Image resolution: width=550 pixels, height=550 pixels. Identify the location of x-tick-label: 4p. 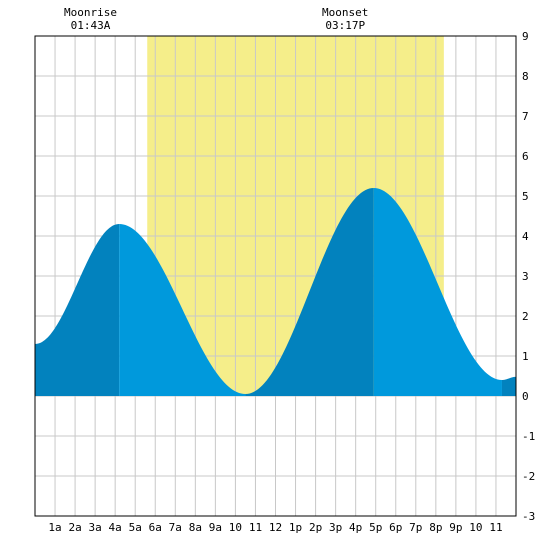
(355, 527).